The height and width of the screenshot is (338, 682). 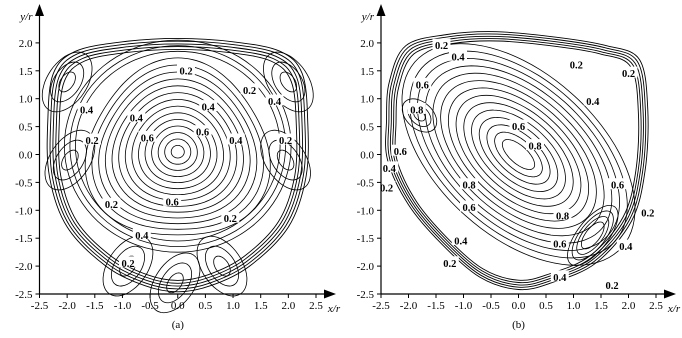 I want to click on y-axis-label: y/r, so click(x=26, y=17).